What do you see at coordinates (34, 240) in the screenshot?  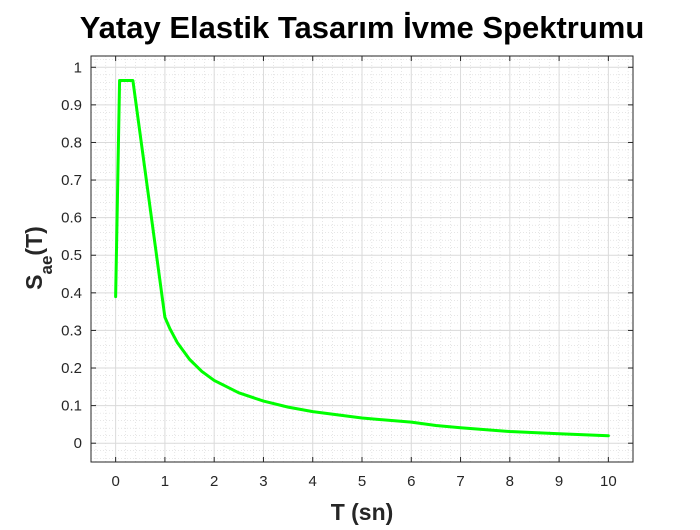 I see `y-axis-label-suffix: (T)` at bounding box center [34, 240].